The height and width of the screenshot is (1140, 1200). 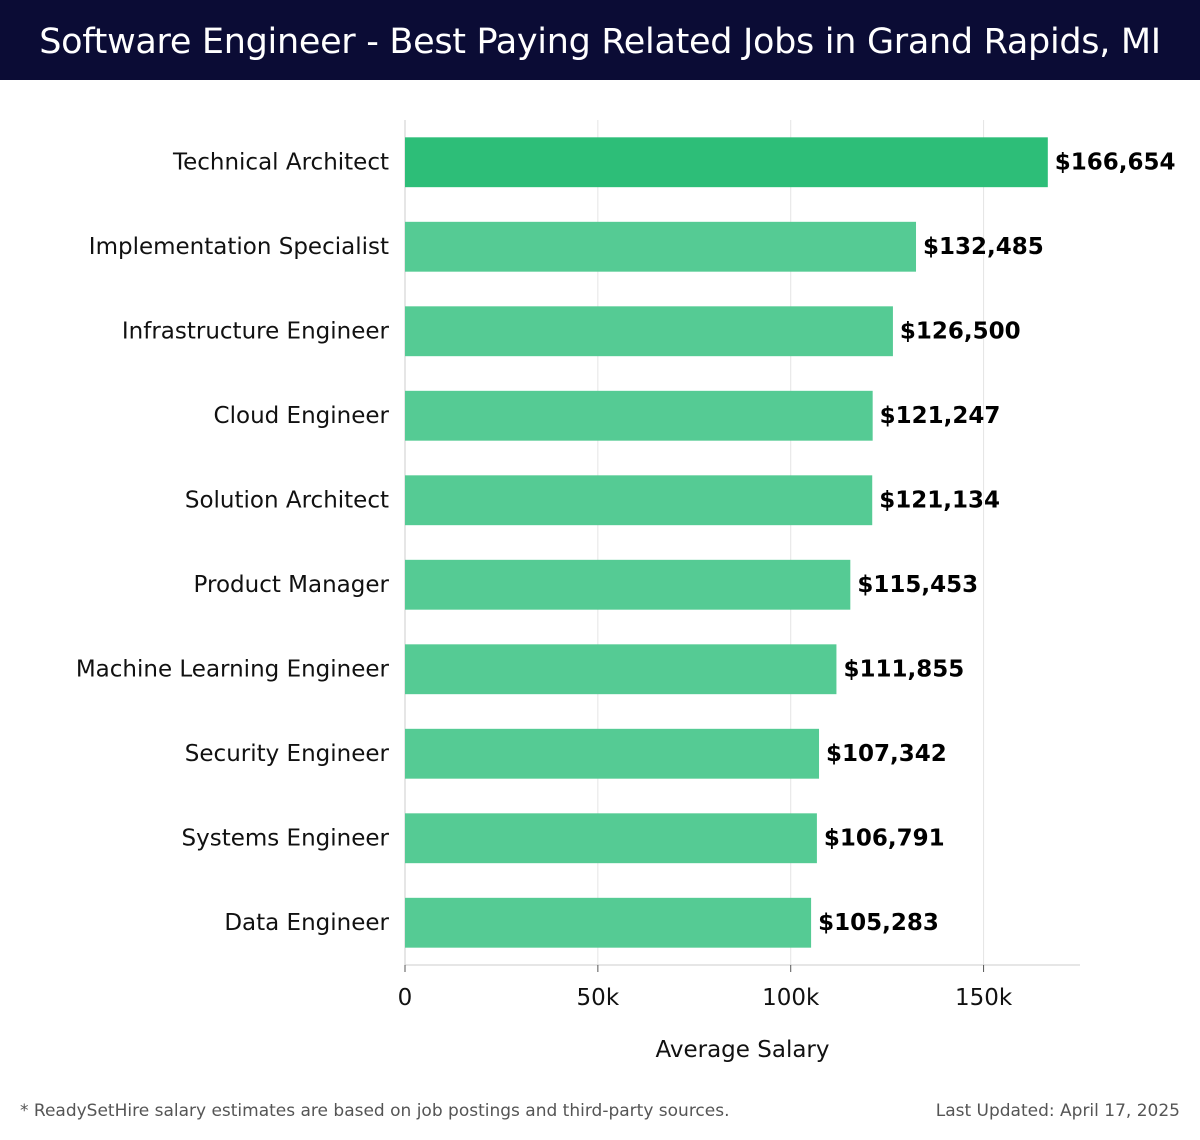 I want to click on value-label: $132,485, so click(x=983, y=247).